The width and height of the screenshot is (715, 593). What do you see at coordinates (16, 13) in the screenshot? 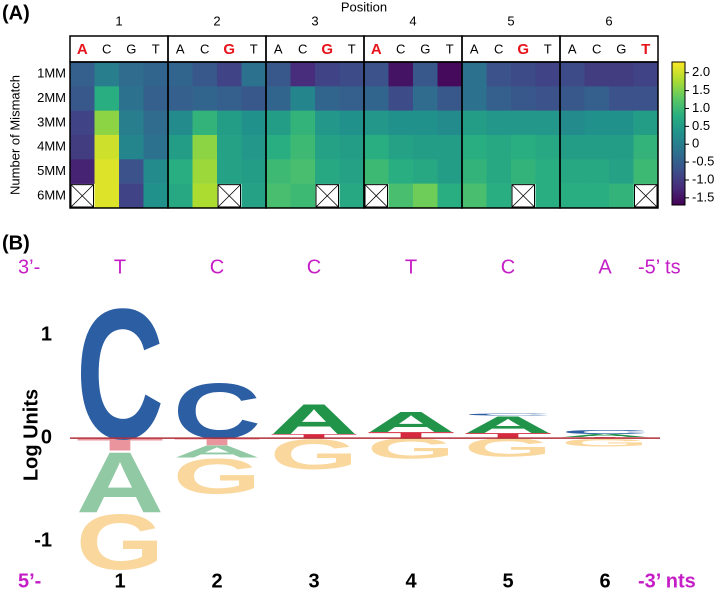
I see `panel-label: (A)` at bounding box center [16, 13].